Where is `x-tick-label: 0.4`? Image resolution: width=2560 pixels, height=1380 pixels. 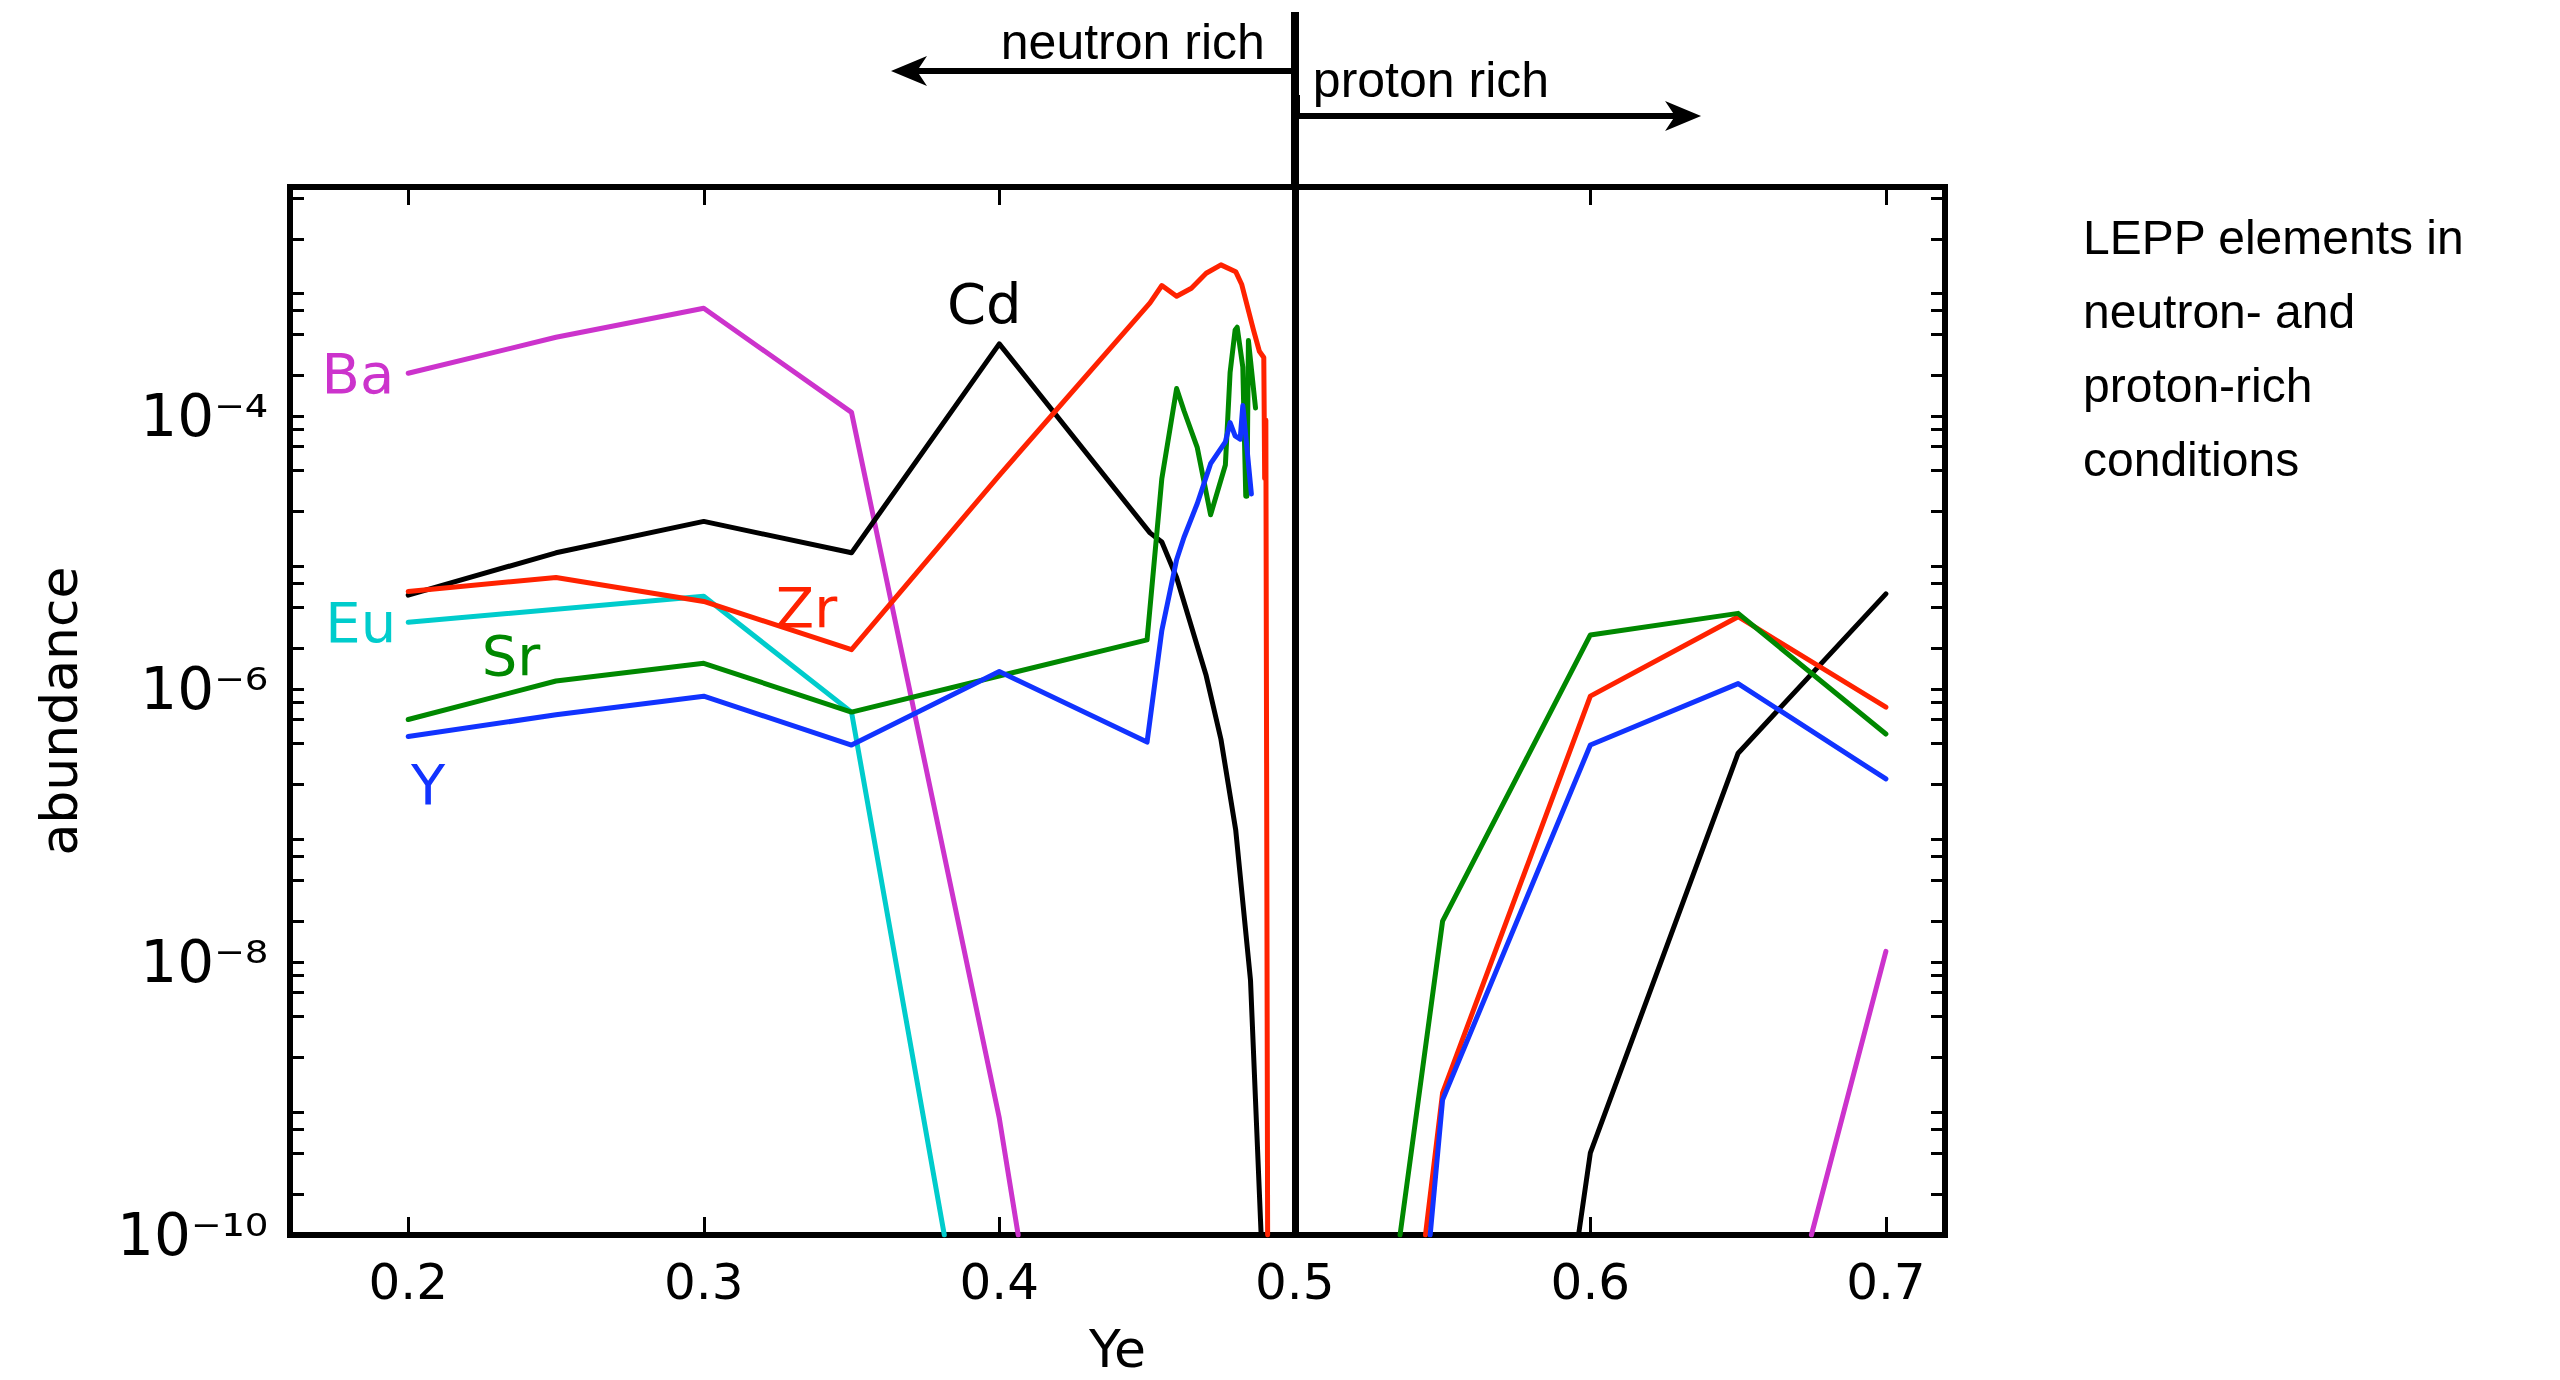 x-tick-label: 0.4 is located at coordinates (999, 1282).